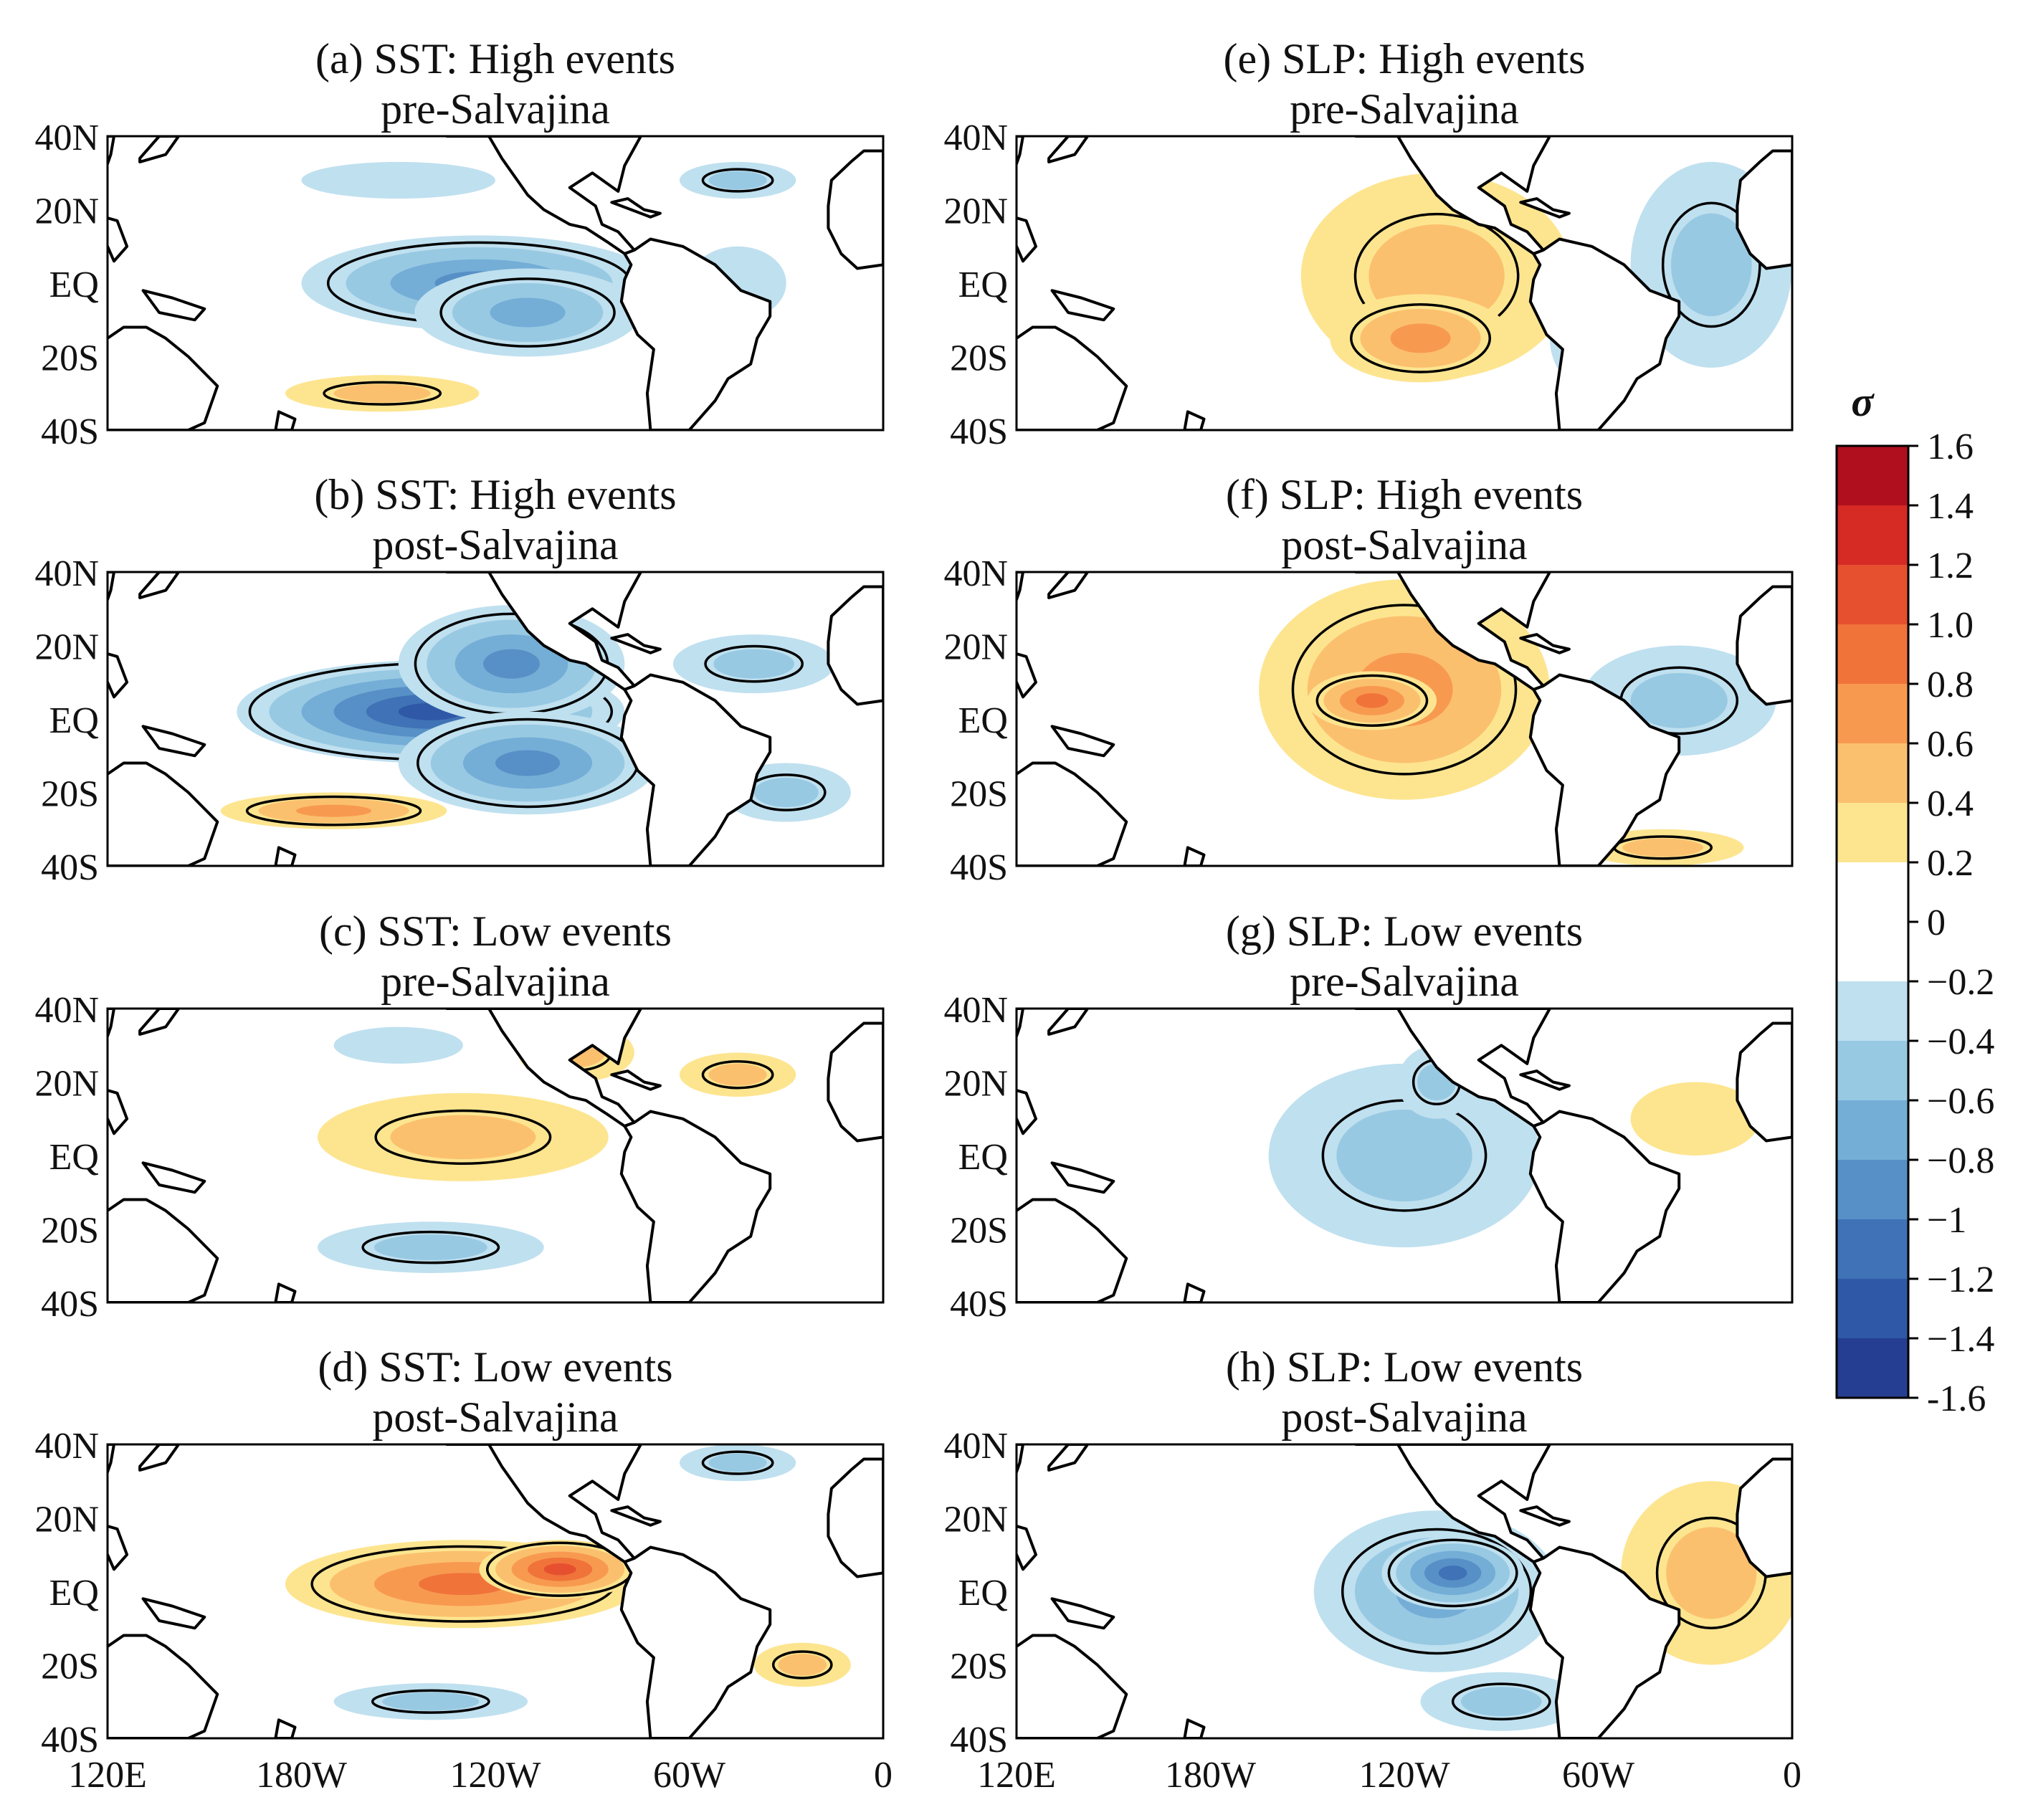  What do you see at coordinates (495, 494) in the screenshot?
I see `panel-title: (b) SST: High events` at bounding box center [495, 494].